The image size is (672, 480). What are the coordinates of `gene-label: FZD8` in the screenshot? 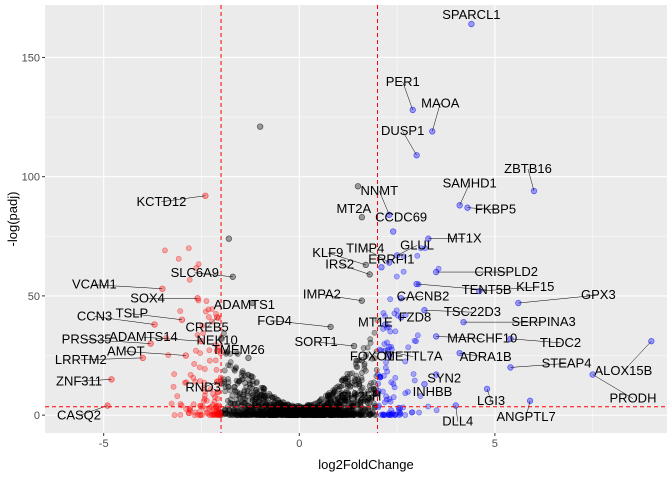 It's located at (415, 316).